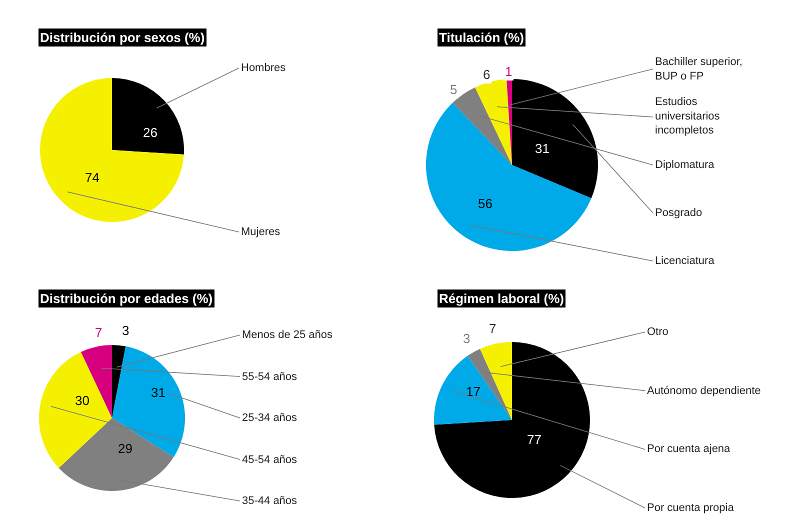 The image size is (795, 520). I want to click on data-label: 17, so click(473, 391).